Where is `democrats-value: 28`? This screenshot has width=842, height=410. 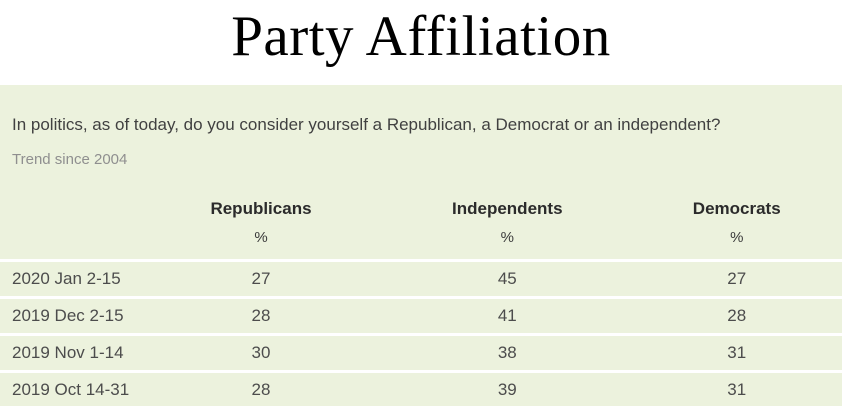
democrats-value: 28 is located at coordinates (737, 316).